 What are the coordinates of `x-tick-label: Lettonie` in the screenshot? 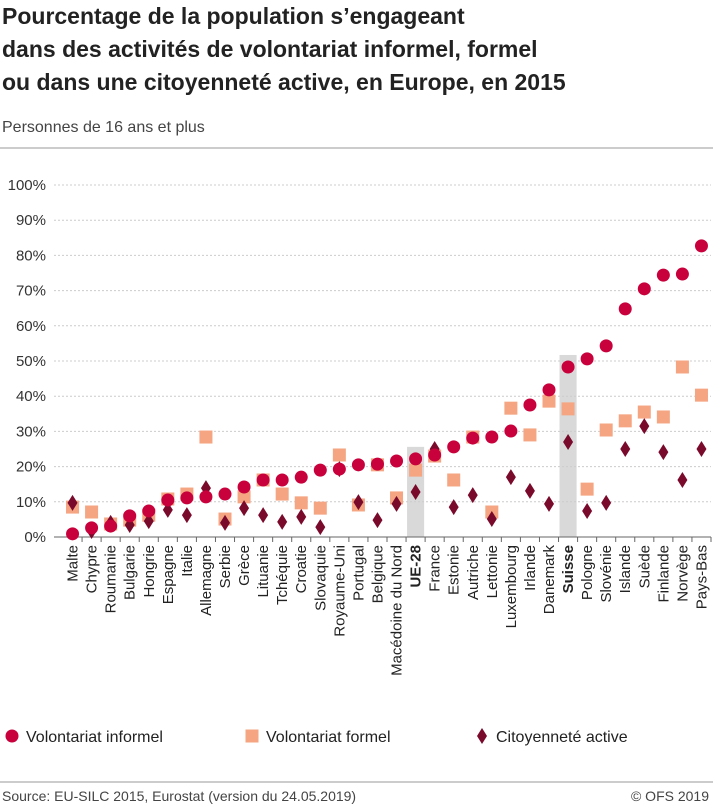 It's located at (492, 571).